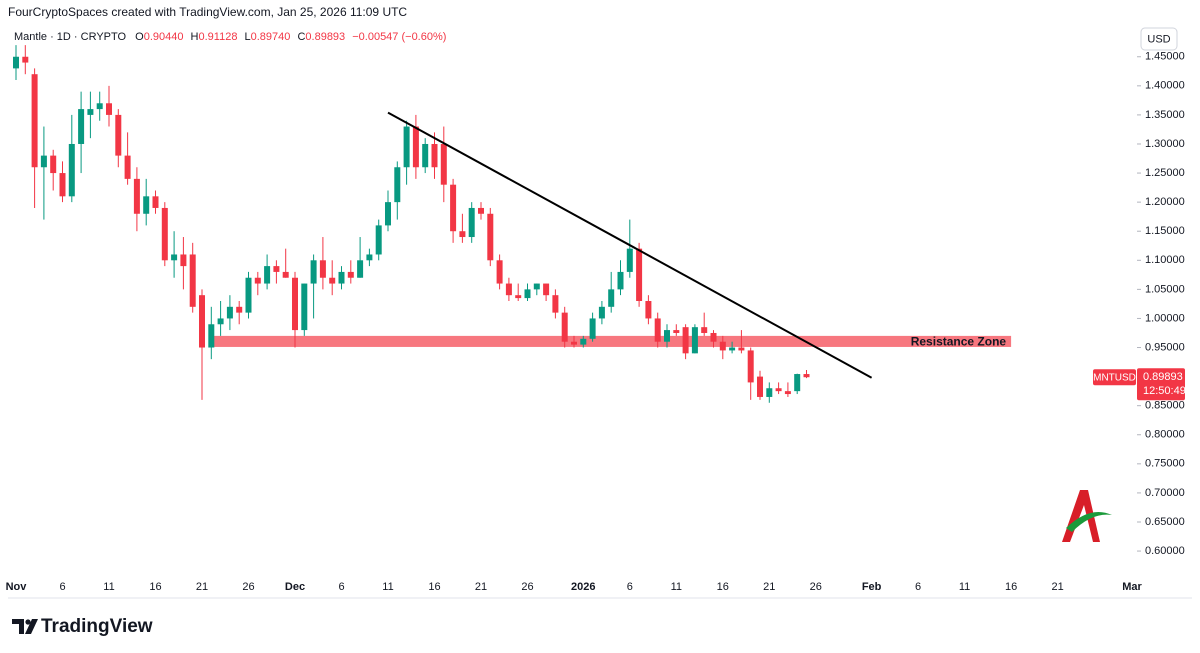 The width and height of the screenshot is (1200, 653). Describe the element at coordinates (1165, 347) in the screenshot. I see `y-tick-label: 0.95000` at that location.